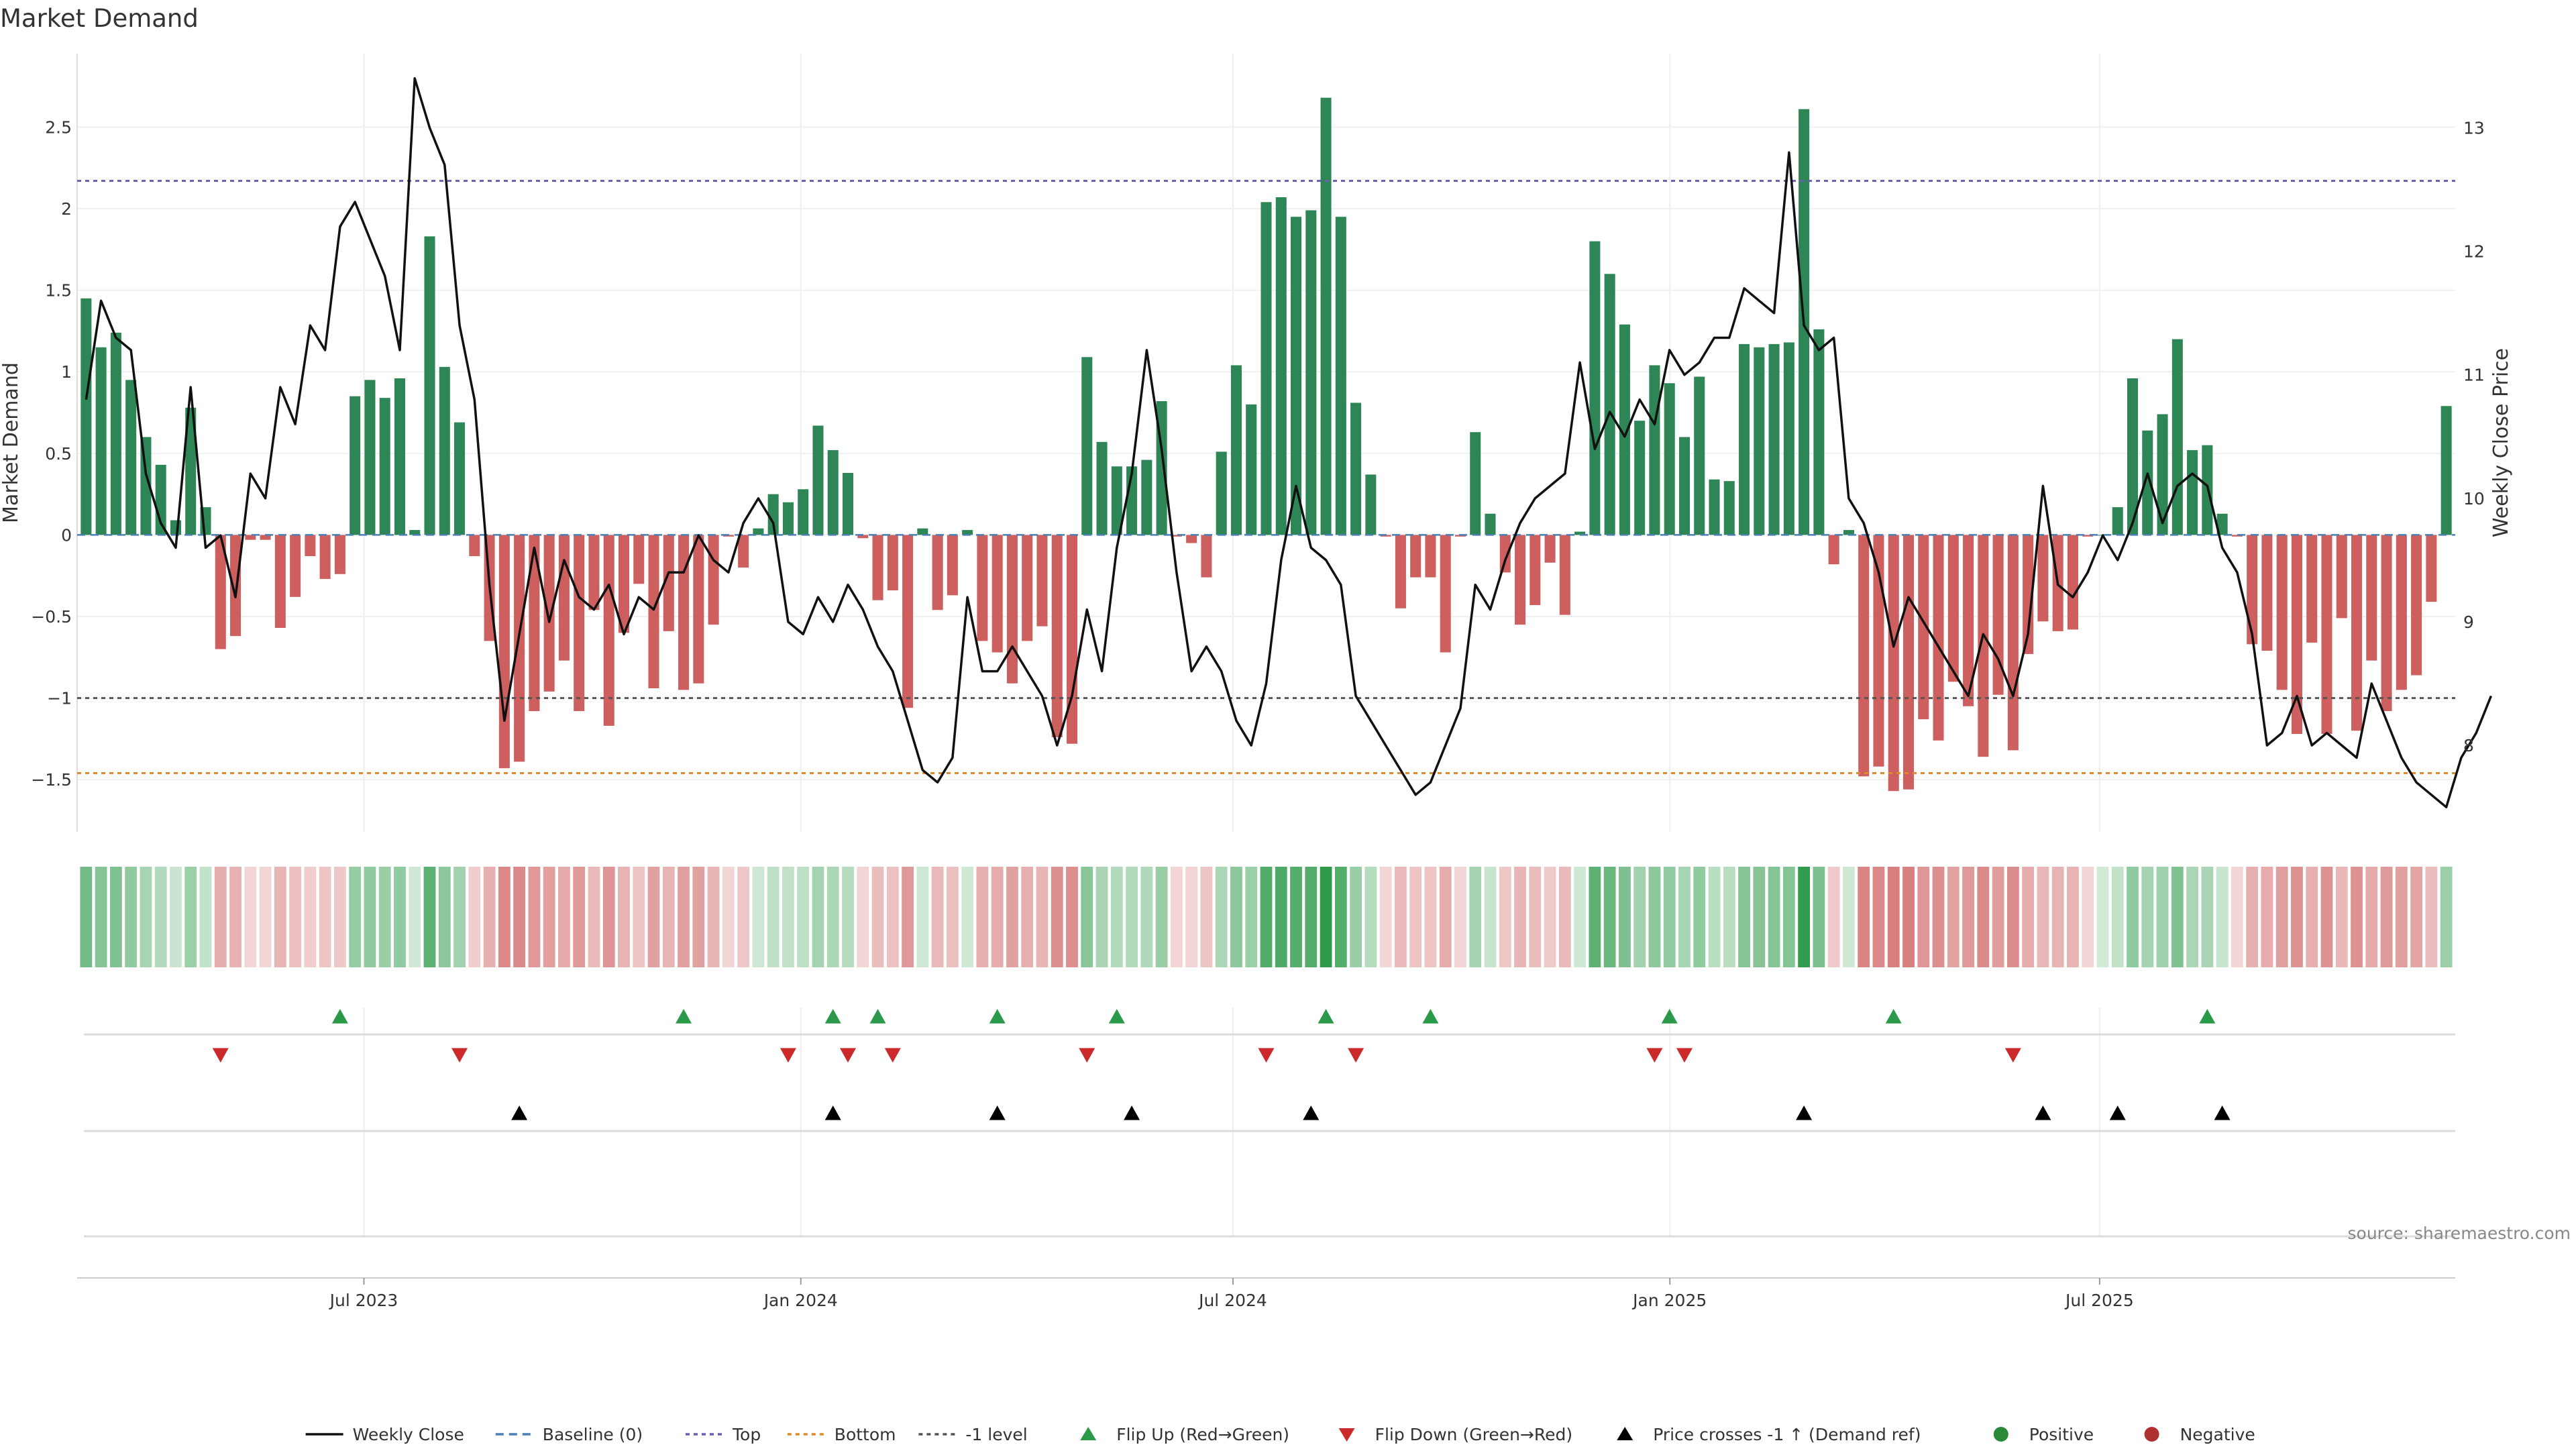  Describe the element at coordinates (996, 1434) in the screenshot. I see `legend-label: -1 level` at that location.